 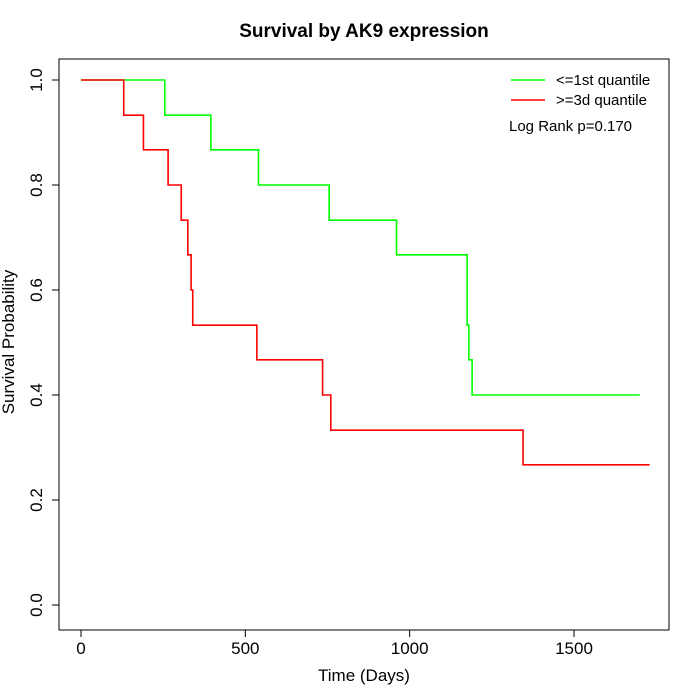 I want to click on y-tick-label: 0.0, so click(x=36, y=605).